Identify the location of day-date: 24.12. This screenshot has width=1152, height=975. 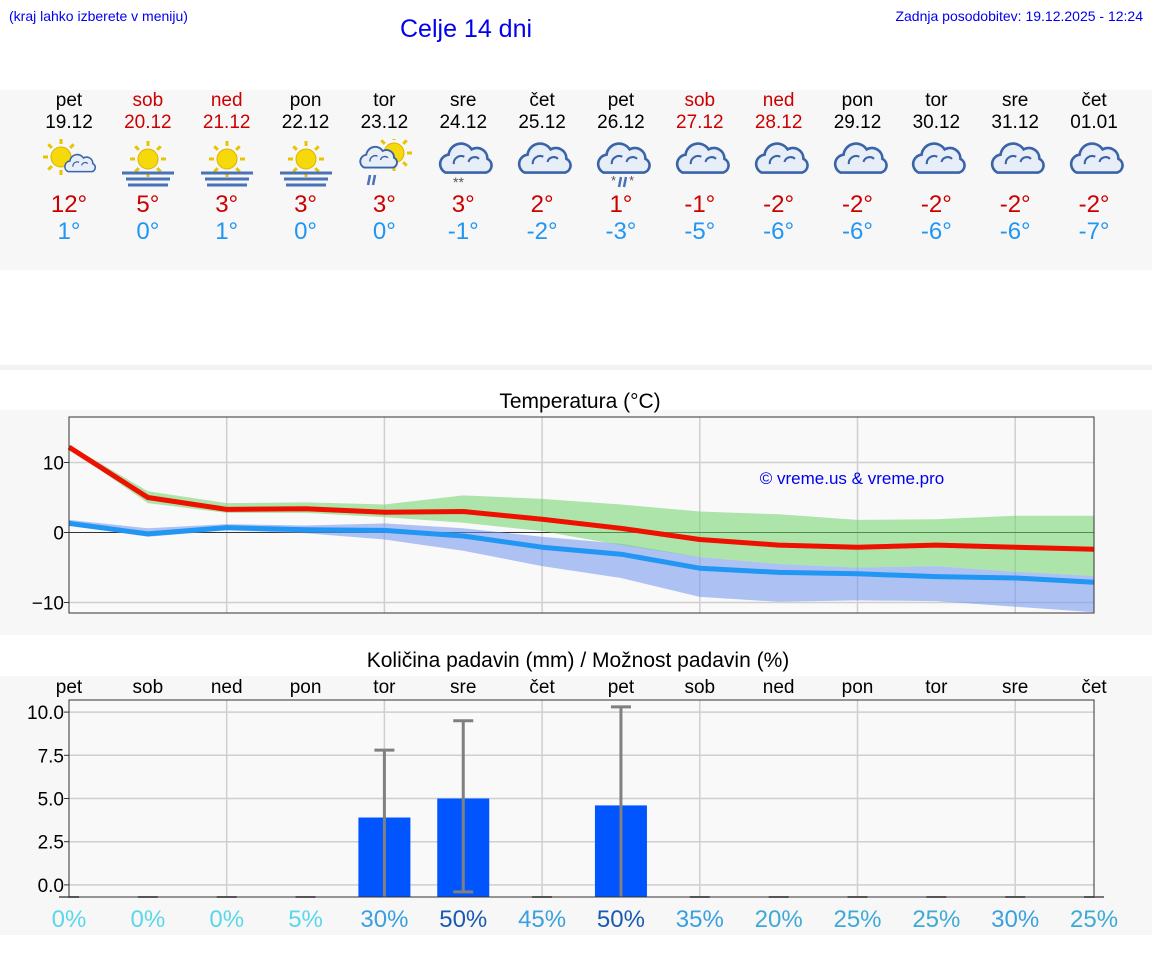
(463, 122).